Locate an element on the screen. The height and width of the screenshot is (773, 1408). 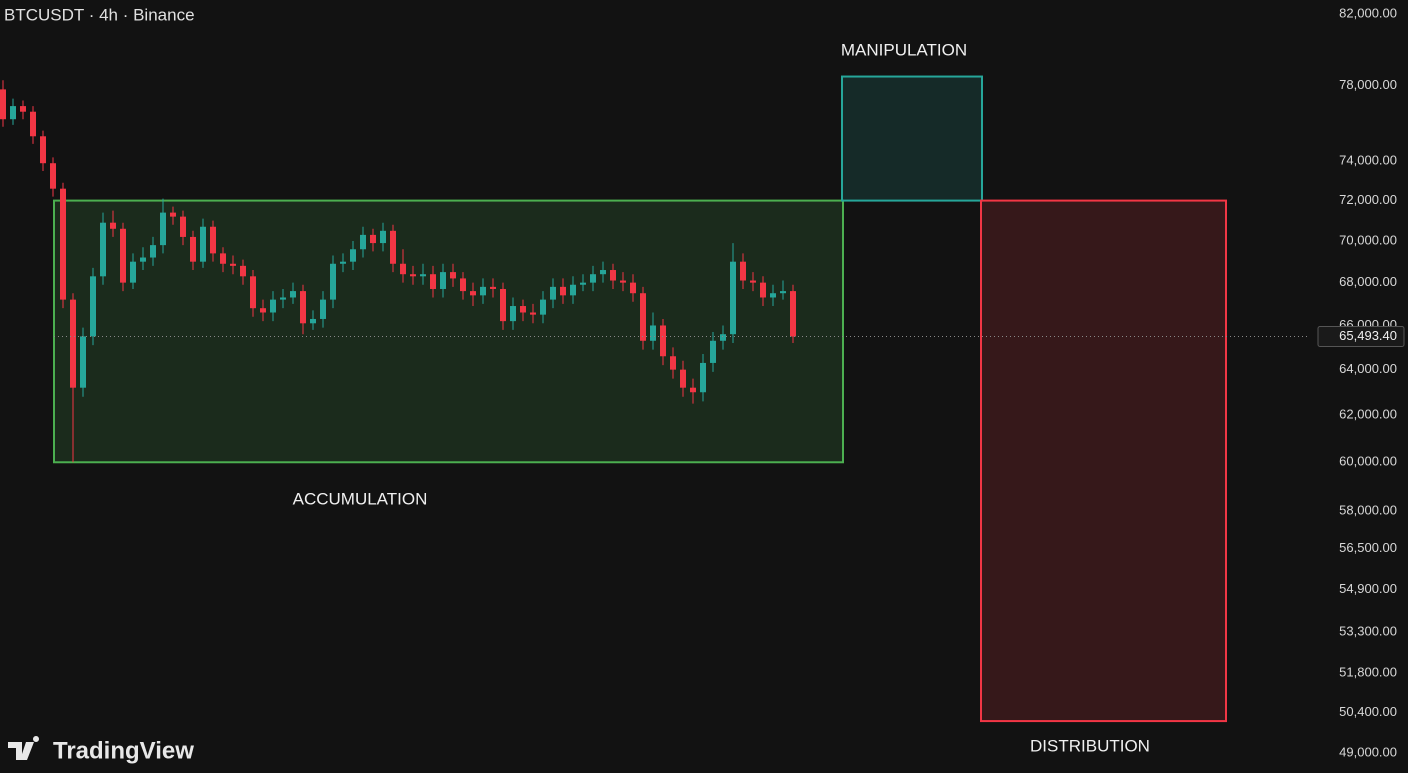
y-tick-label: 51,800.00 is located at coordinates (1368, 672).